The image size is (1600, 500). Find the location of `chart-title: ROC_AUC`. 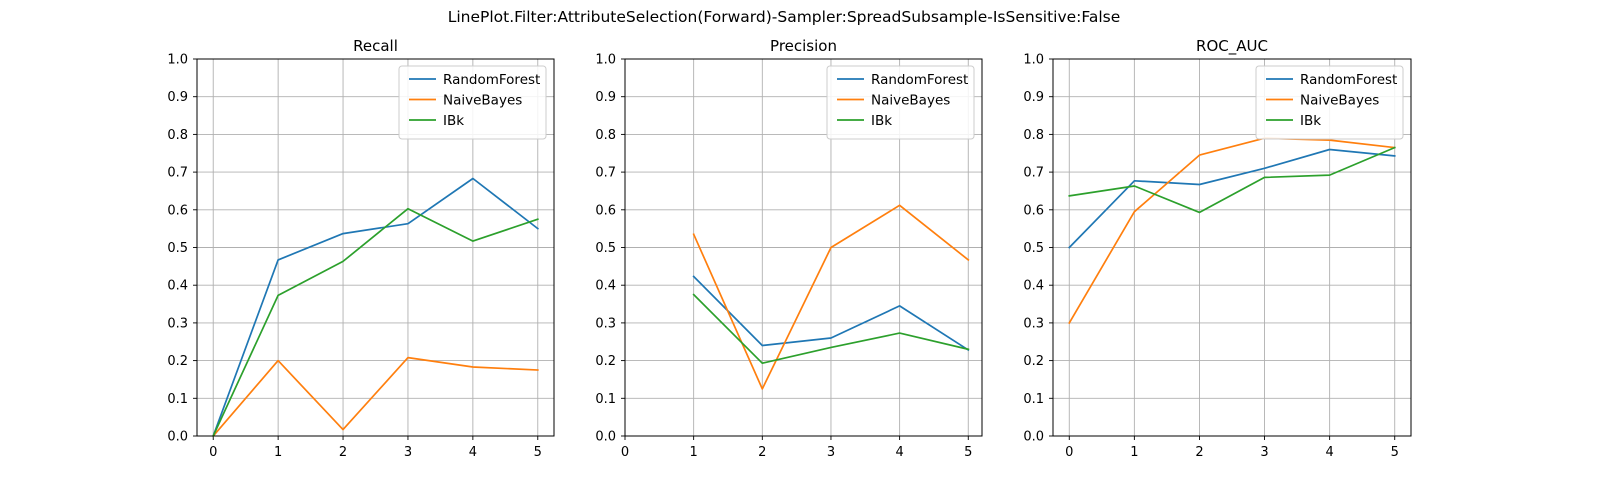

chart-title: ROC_AUC is located at coordinates (1232, 46).